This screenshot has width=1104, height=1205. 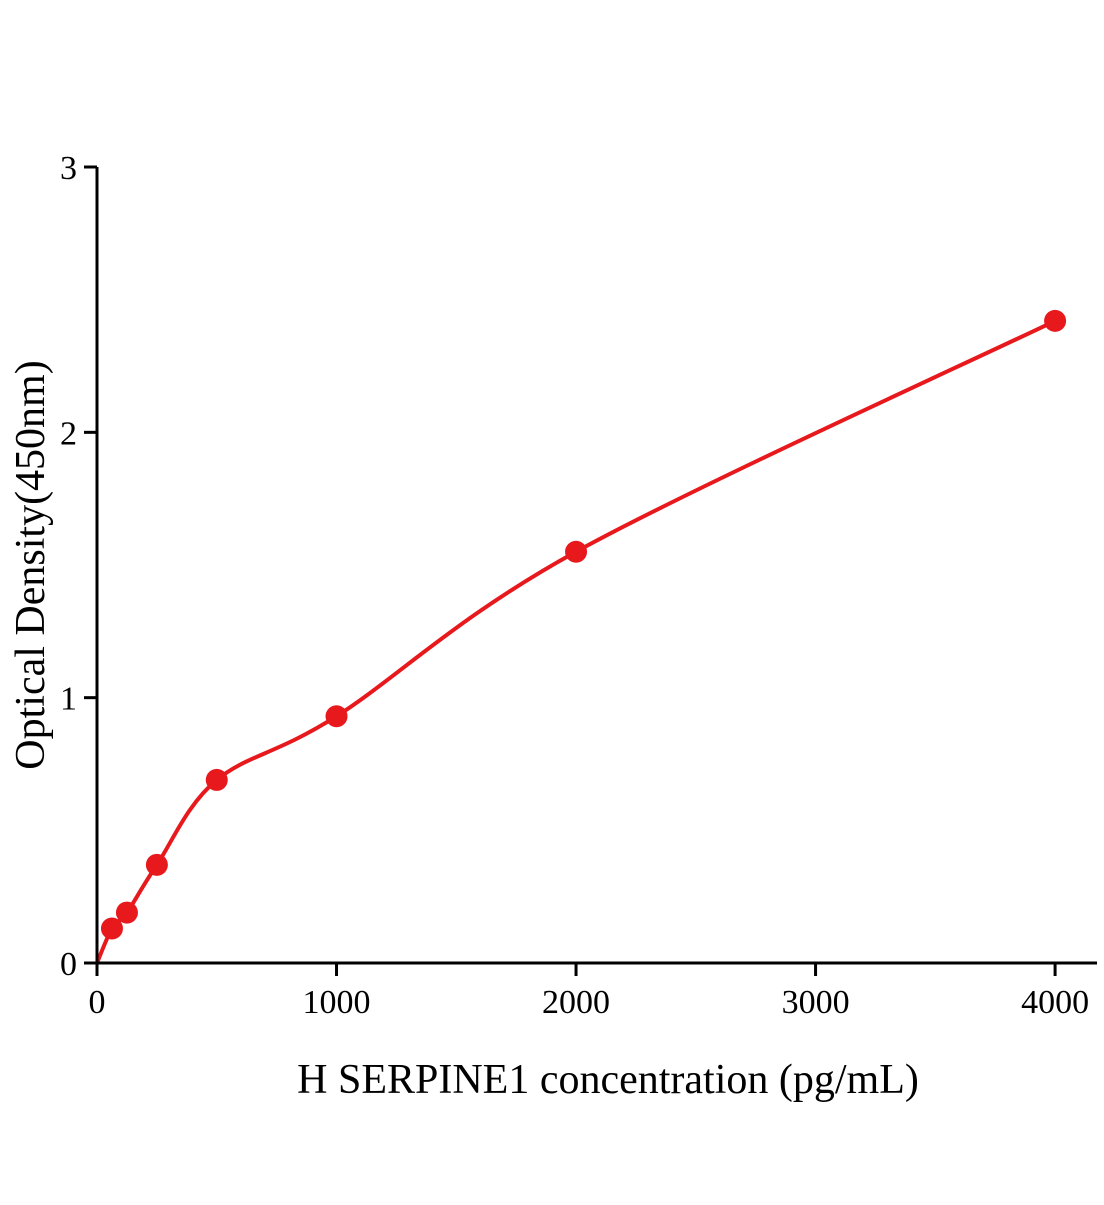 What do you see at coordinates (31, 564) in the screenshot?
I see `y-axis-label: Optical Density(450nm)` at bounding box center [31, 564].